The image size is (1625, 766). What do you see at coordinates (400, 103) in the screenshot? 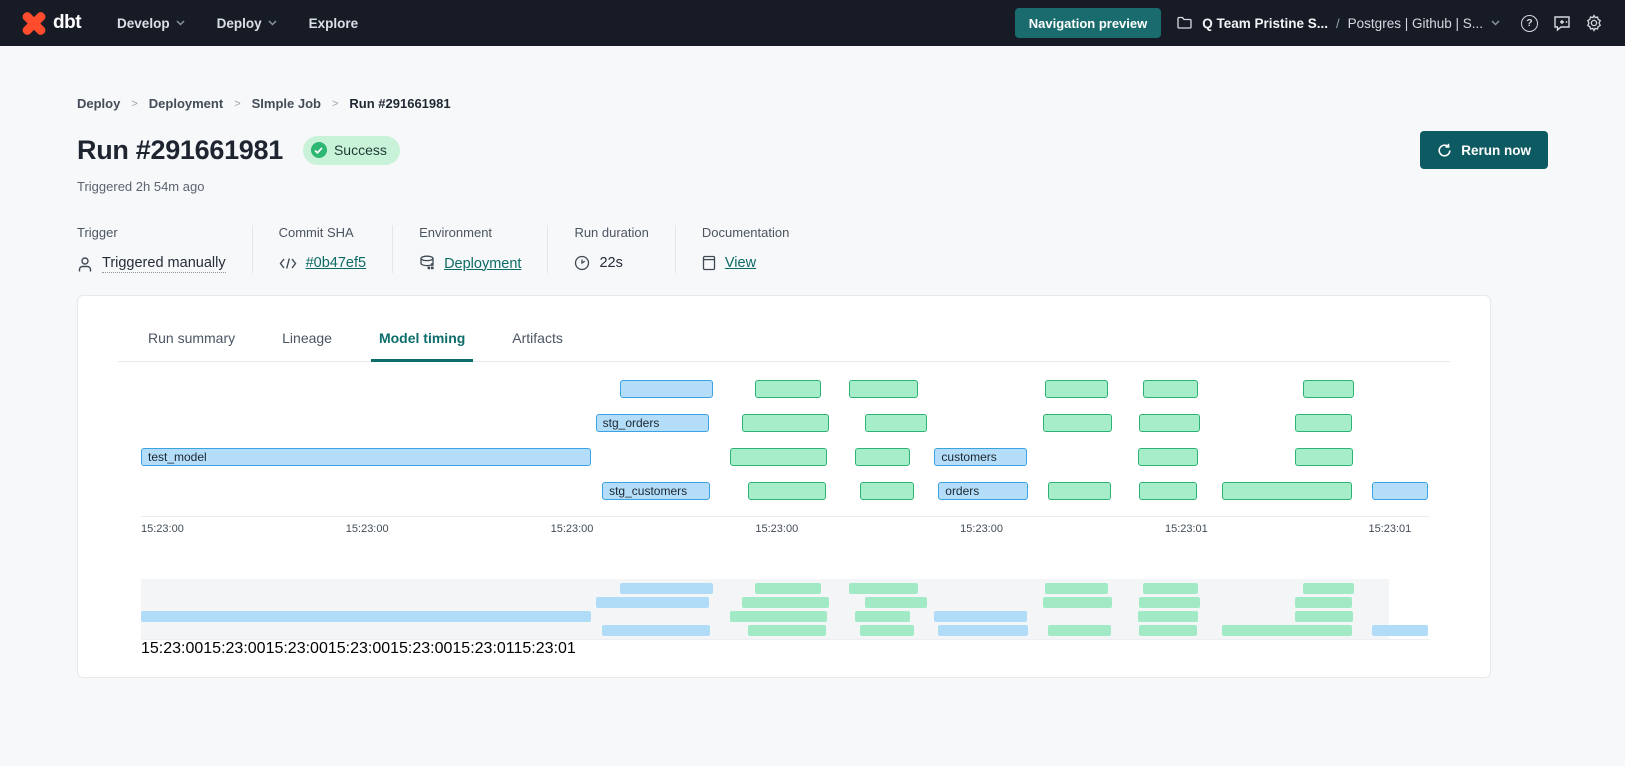
I see `breadcrumb-run-number: Run #291661981` at bounding box center [400, 103].